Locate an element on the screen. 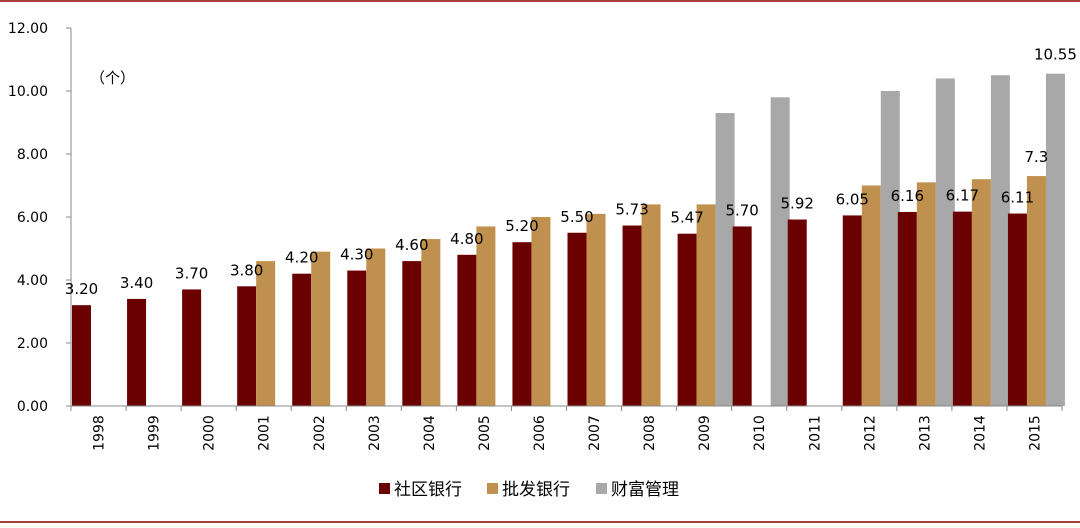 This screenshot has height=528, width=1080. x-tick-label: 1998 is located at coordinates (100, 433).